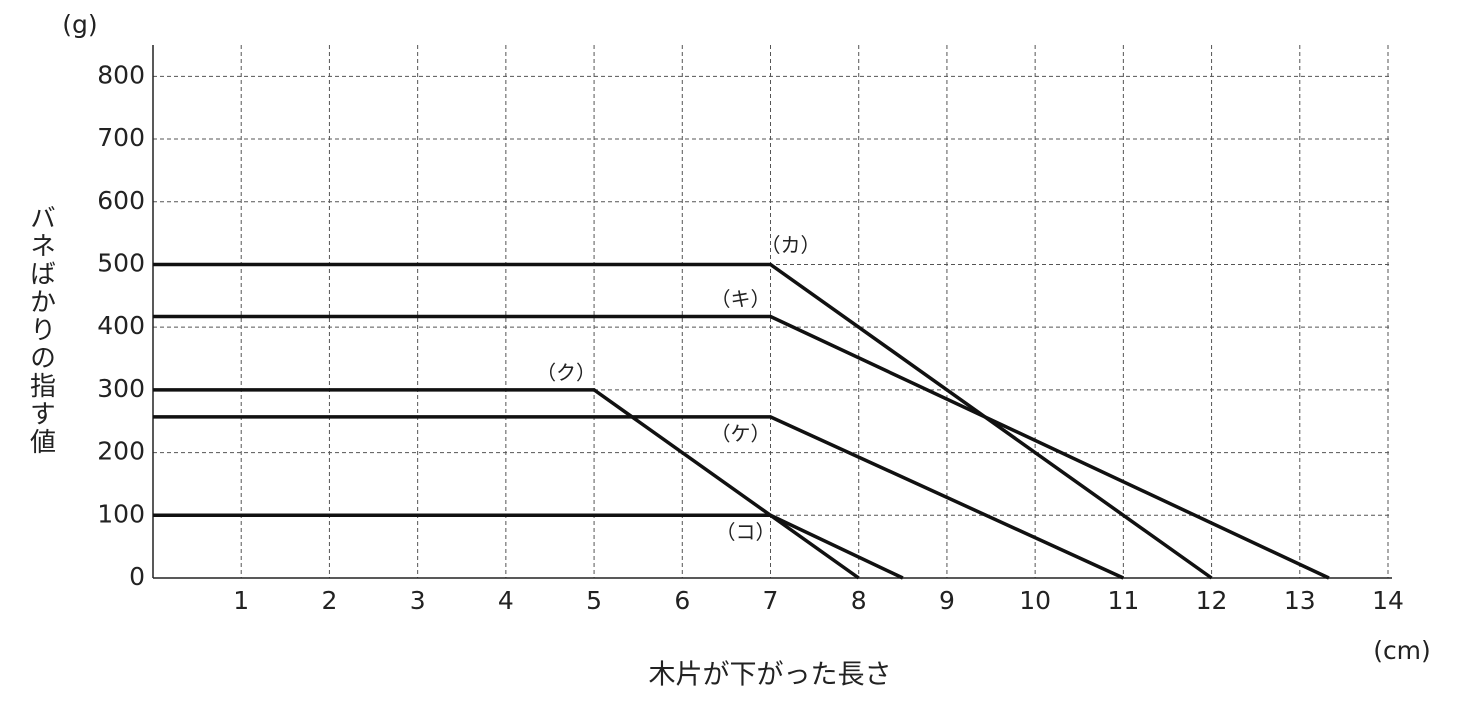 The image size is (1473, 715). What do you see at coordinates (1212, 600) in the screenshot?
I see `x-tick-label: 12` at bounding box center [1212, 600].